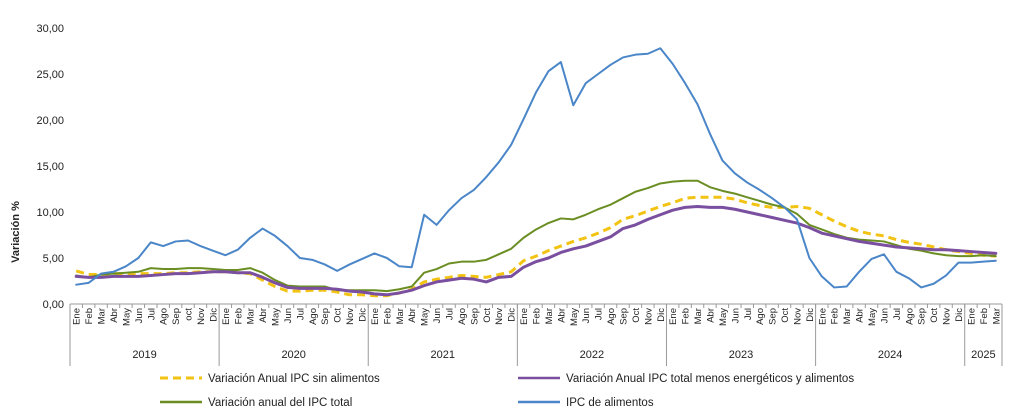 The image size is (1024, 415). Describe the element at coordinates (293, 355) in the screenshot. I see `year-label: 2020` at that location.